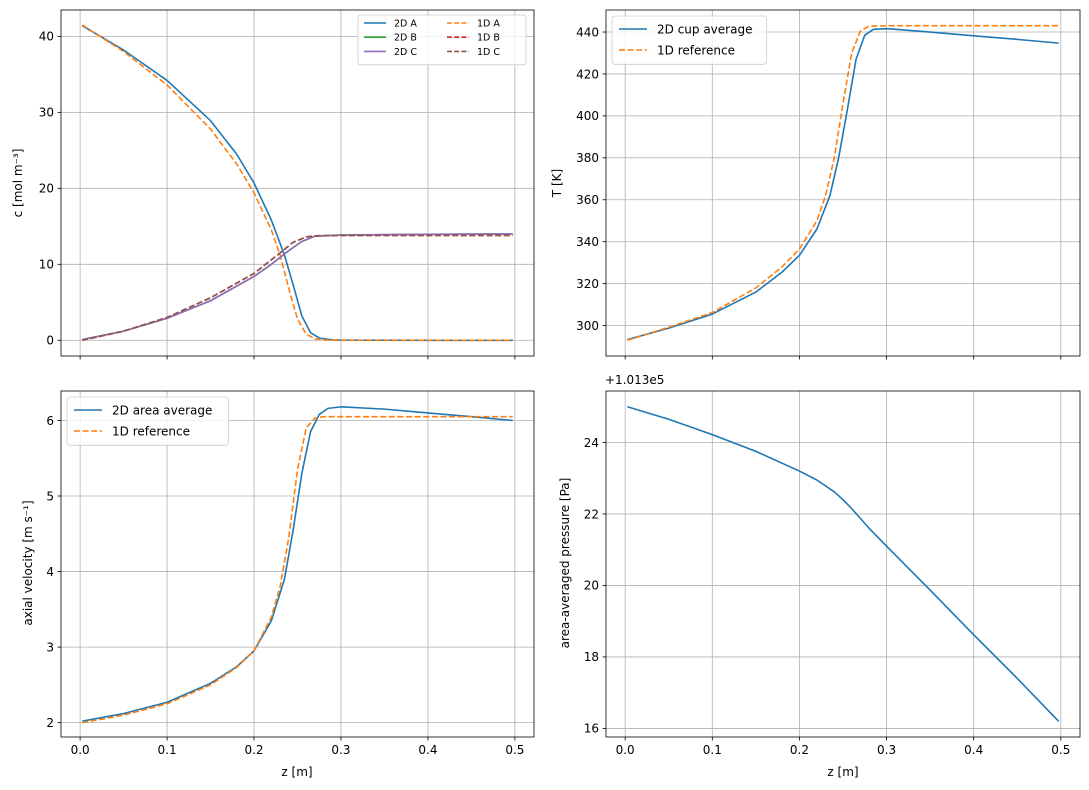 The image size is (1089, 790). Describe the element at coordinates (587, 200) in the screenshot. I see `y-tick-label: 360` at that location.